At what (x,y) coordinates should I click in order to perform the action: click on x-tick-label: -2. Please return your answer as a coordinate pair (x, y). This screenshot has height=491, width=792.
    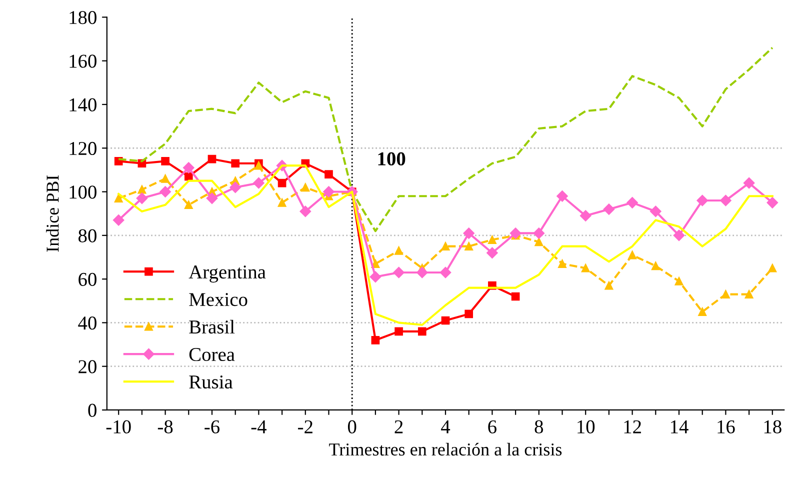
    Looking at the image, I should click on (305, 427).